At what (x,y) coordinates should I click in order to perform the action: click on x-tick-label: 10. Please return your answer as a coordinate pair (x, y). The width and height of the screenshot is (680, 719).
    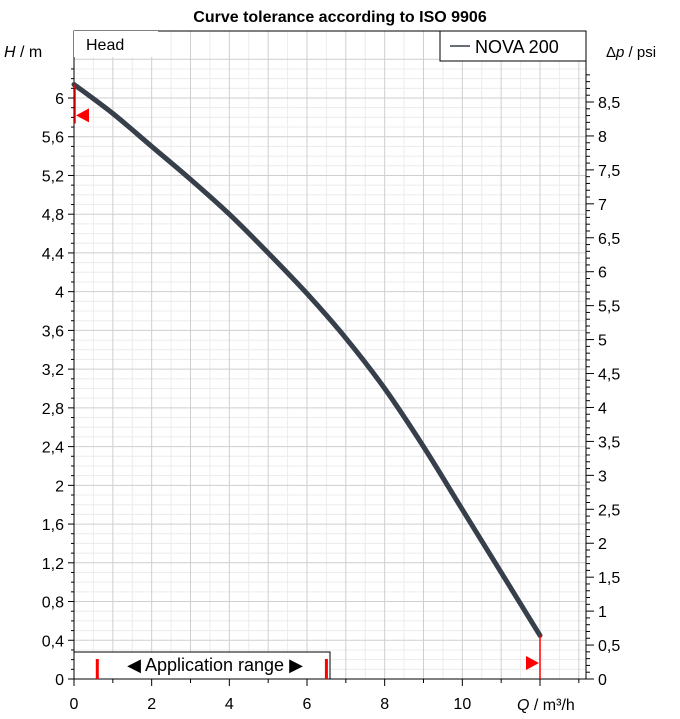
    Looking at the image, I should click on (462, 704).